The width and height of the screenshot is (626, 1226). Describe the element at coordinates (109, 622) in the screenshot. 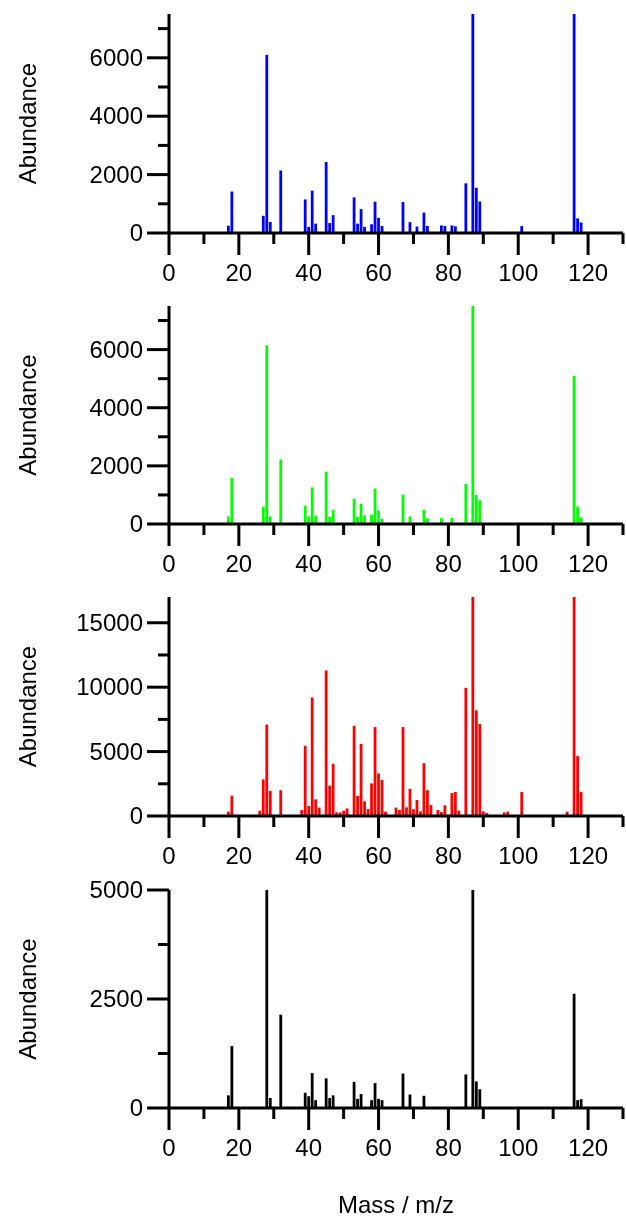

I see `y-tick-label: 15000` at that location.